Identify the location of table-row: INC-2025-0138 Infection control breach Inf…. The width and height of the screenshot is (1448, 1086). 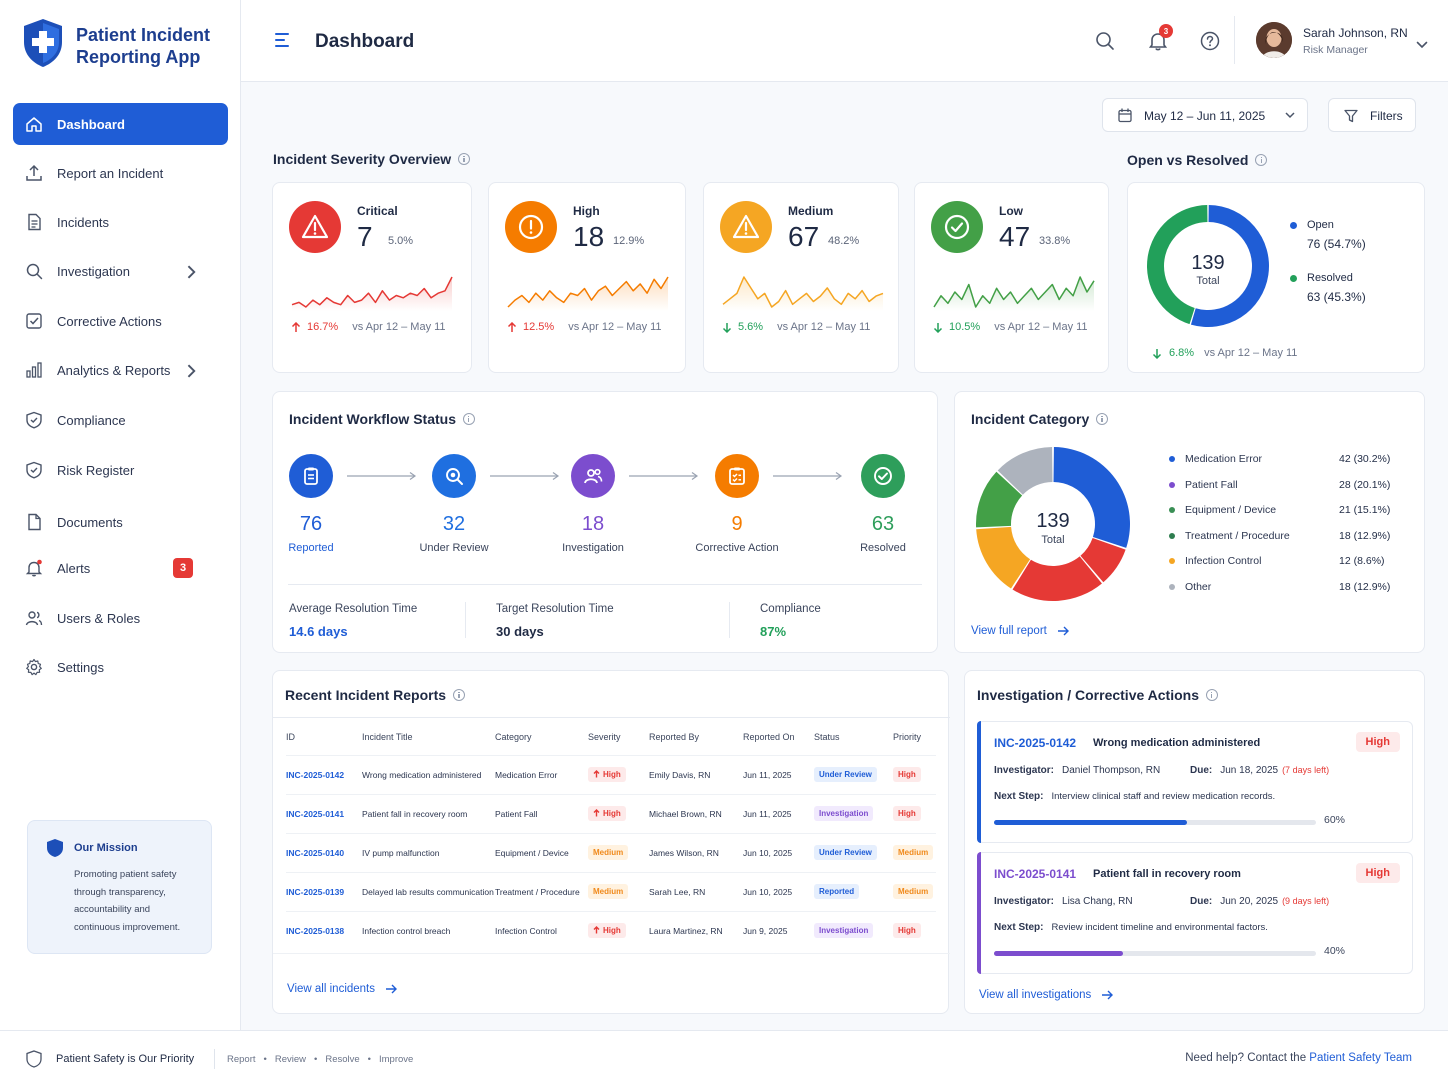
(611, 930).